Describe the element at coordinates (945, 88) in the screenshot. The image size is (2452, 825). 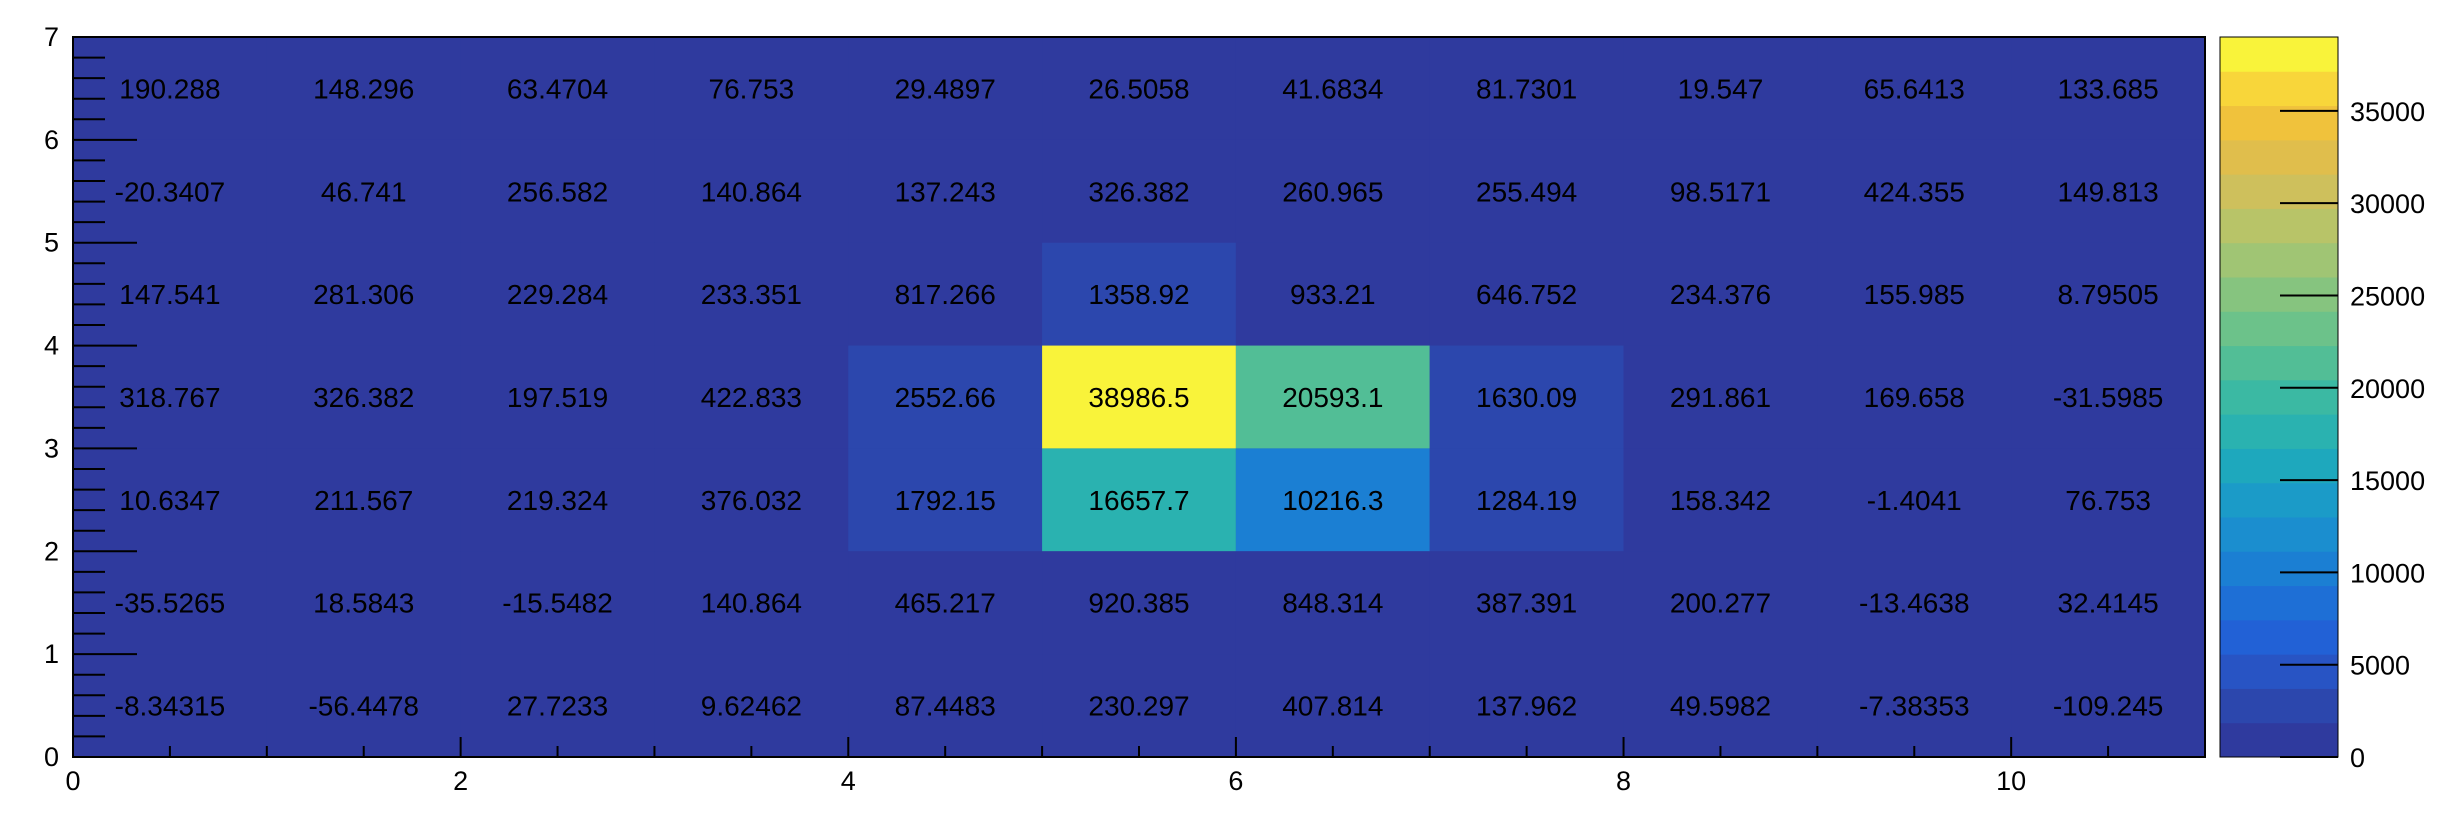
I see `cell-value-label: 29.4897` at that location.